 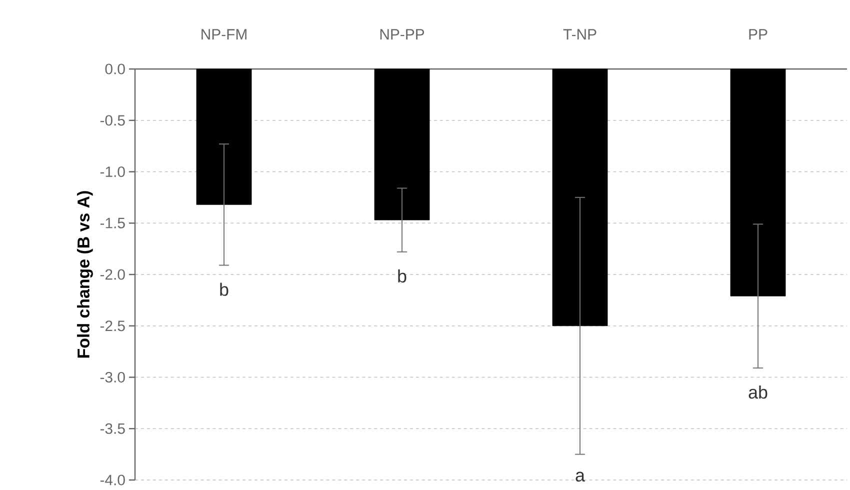 I want to click on annotation: ab, so click(x=758, y=392).